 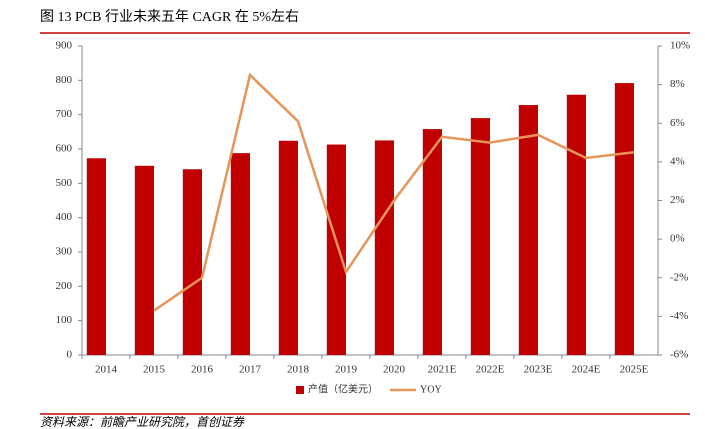 What do you see at coordinates (677, 161) in the screenshot?
I see `y2-tick-label: 4%` at bounding box center [677, 161].